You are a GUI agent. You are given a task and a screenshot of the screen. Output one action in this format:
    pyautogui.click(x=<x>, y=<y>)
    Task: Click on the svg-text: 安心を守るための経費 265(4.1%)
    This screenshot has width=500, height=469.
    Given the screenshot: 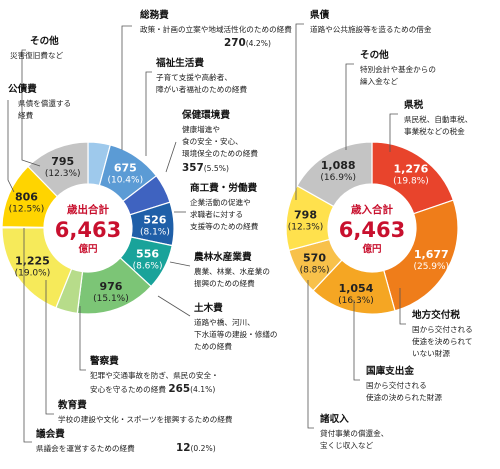 What is the action you would take?
    pyautogui.click(x=152, y=389)
    